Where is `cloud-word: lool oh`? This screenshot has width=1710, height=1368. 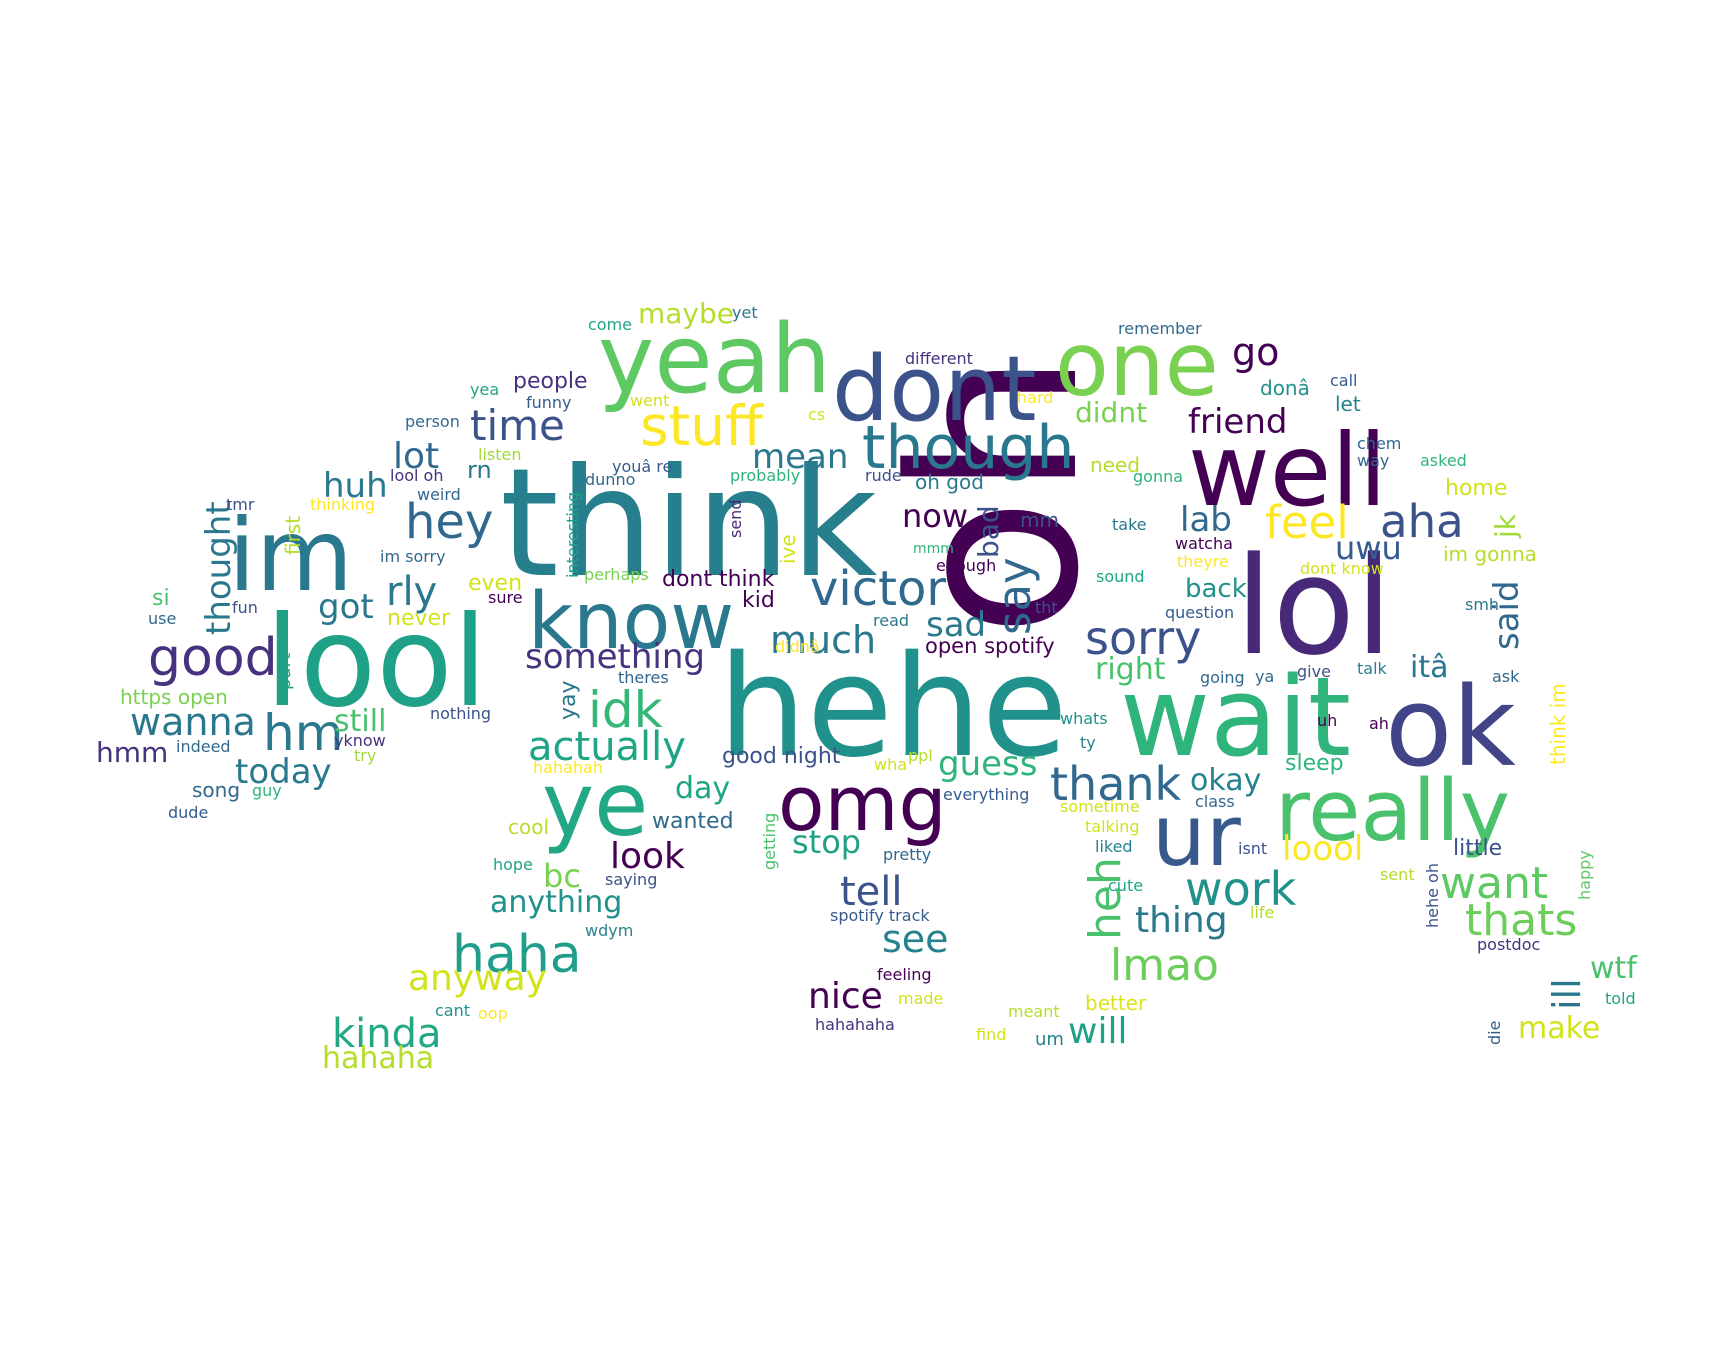 cloud-word: lool oh is located at coordinates (416, 475).